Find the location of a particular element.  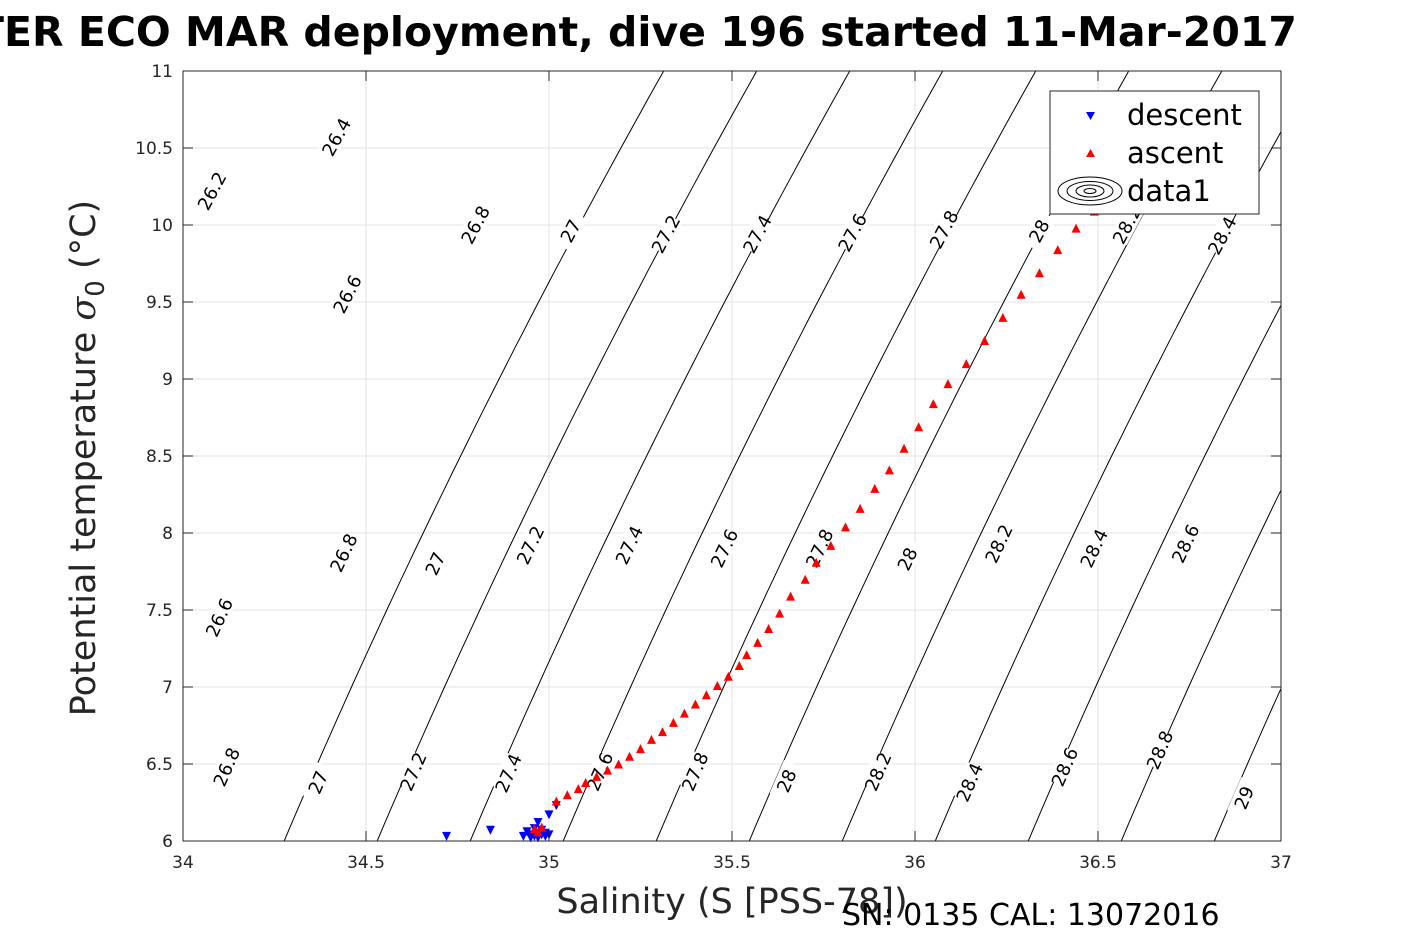

y-tick-label: 7.5 is located at coordinates (159, 611).